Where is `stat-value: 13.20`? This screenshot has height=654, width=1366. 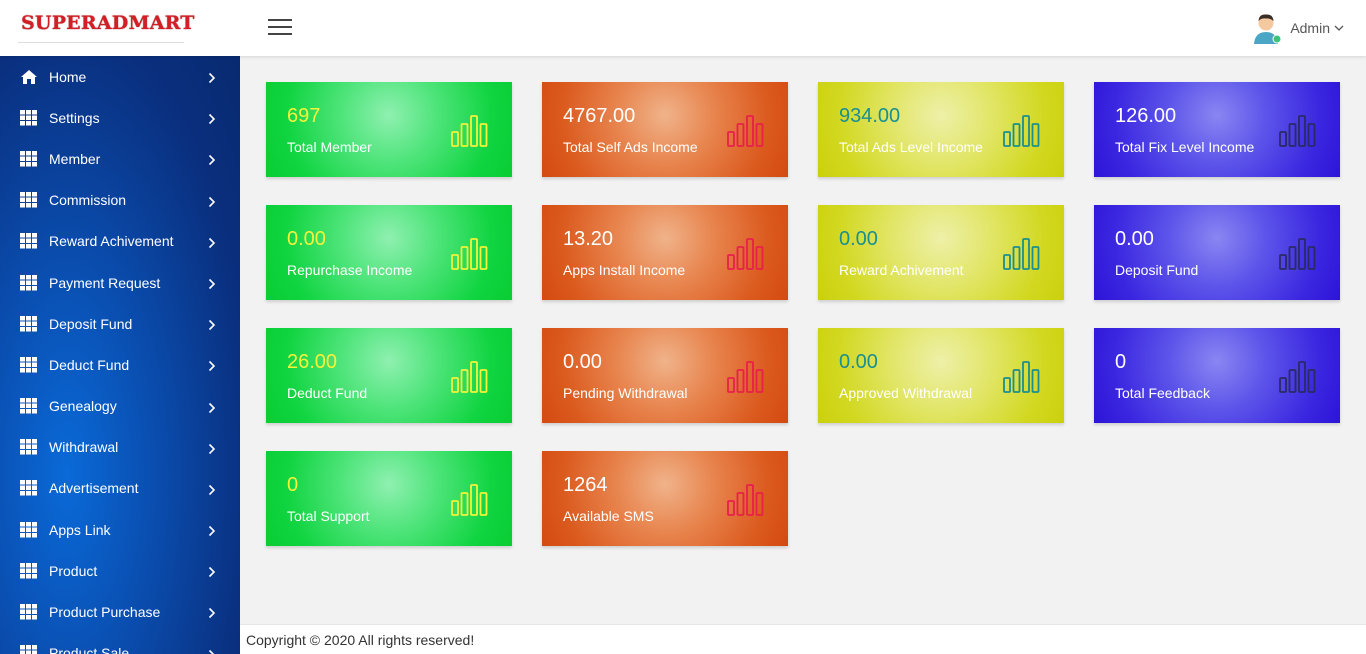 stat-value: 13.20 is located at coordinates (588, 239).